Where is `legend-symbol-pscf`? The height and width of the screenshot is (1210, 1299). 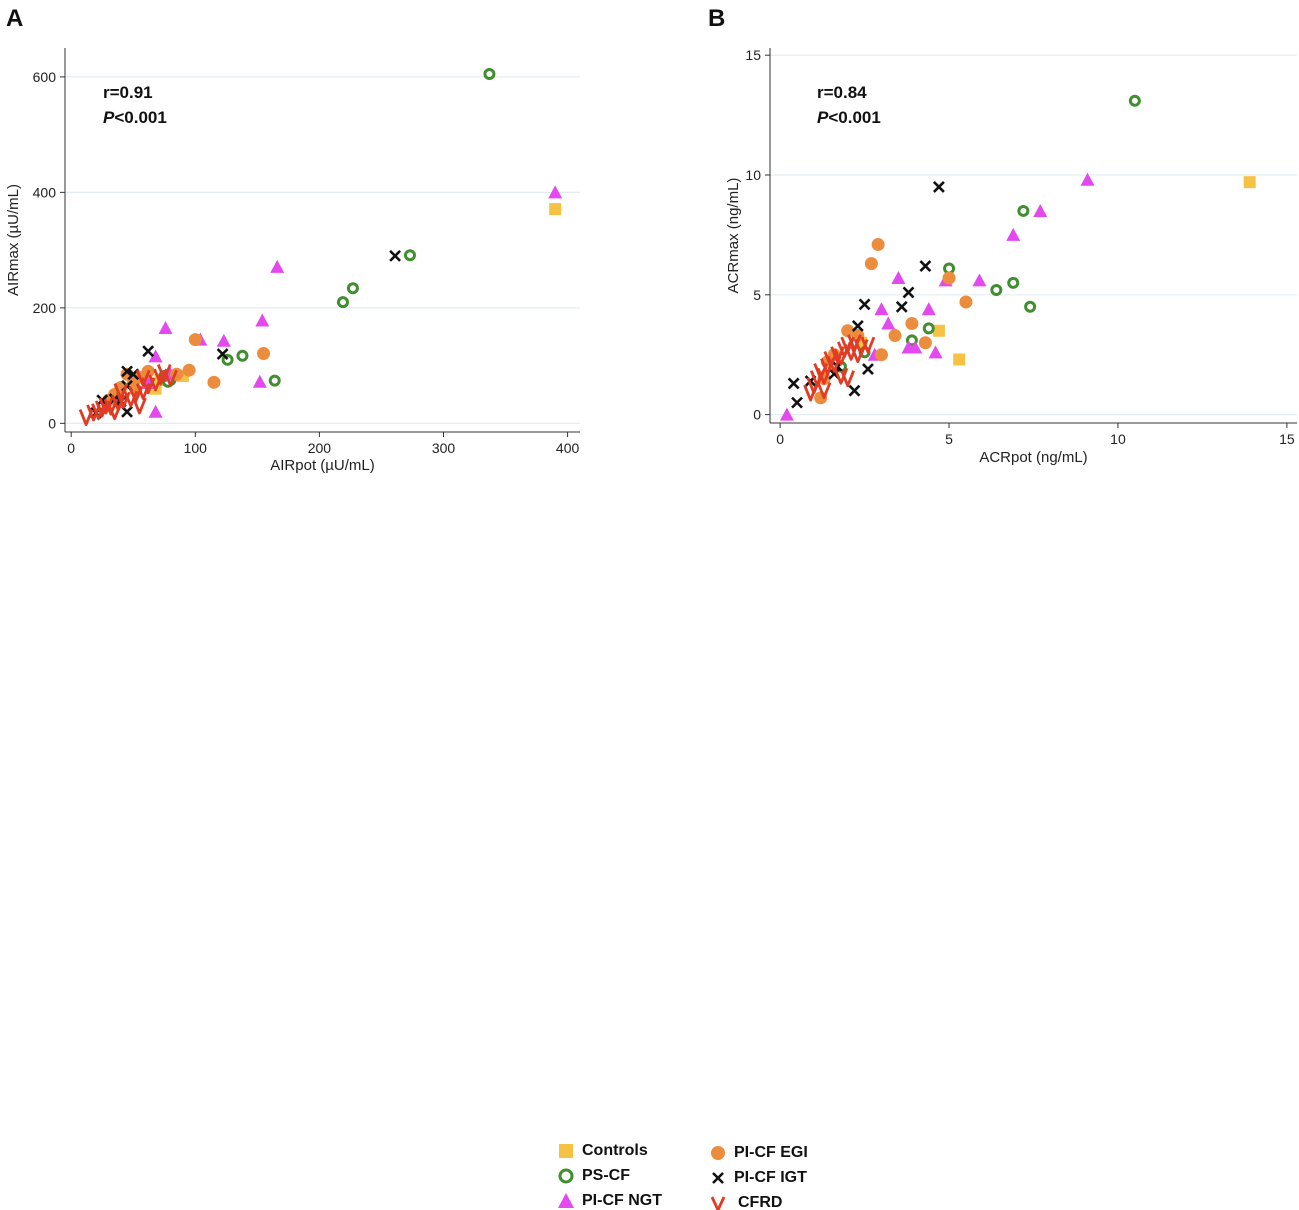 legend-symbol-pscf is located at coordinates (566, 1176).